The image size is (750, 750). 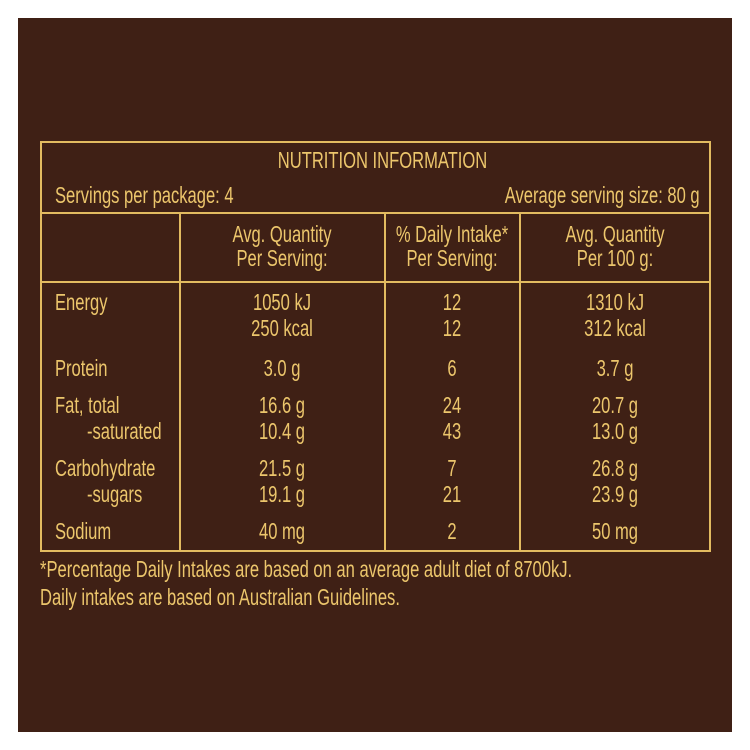 I want to click on value-per-serving: 21.5 g, so click(x=282, y=468).